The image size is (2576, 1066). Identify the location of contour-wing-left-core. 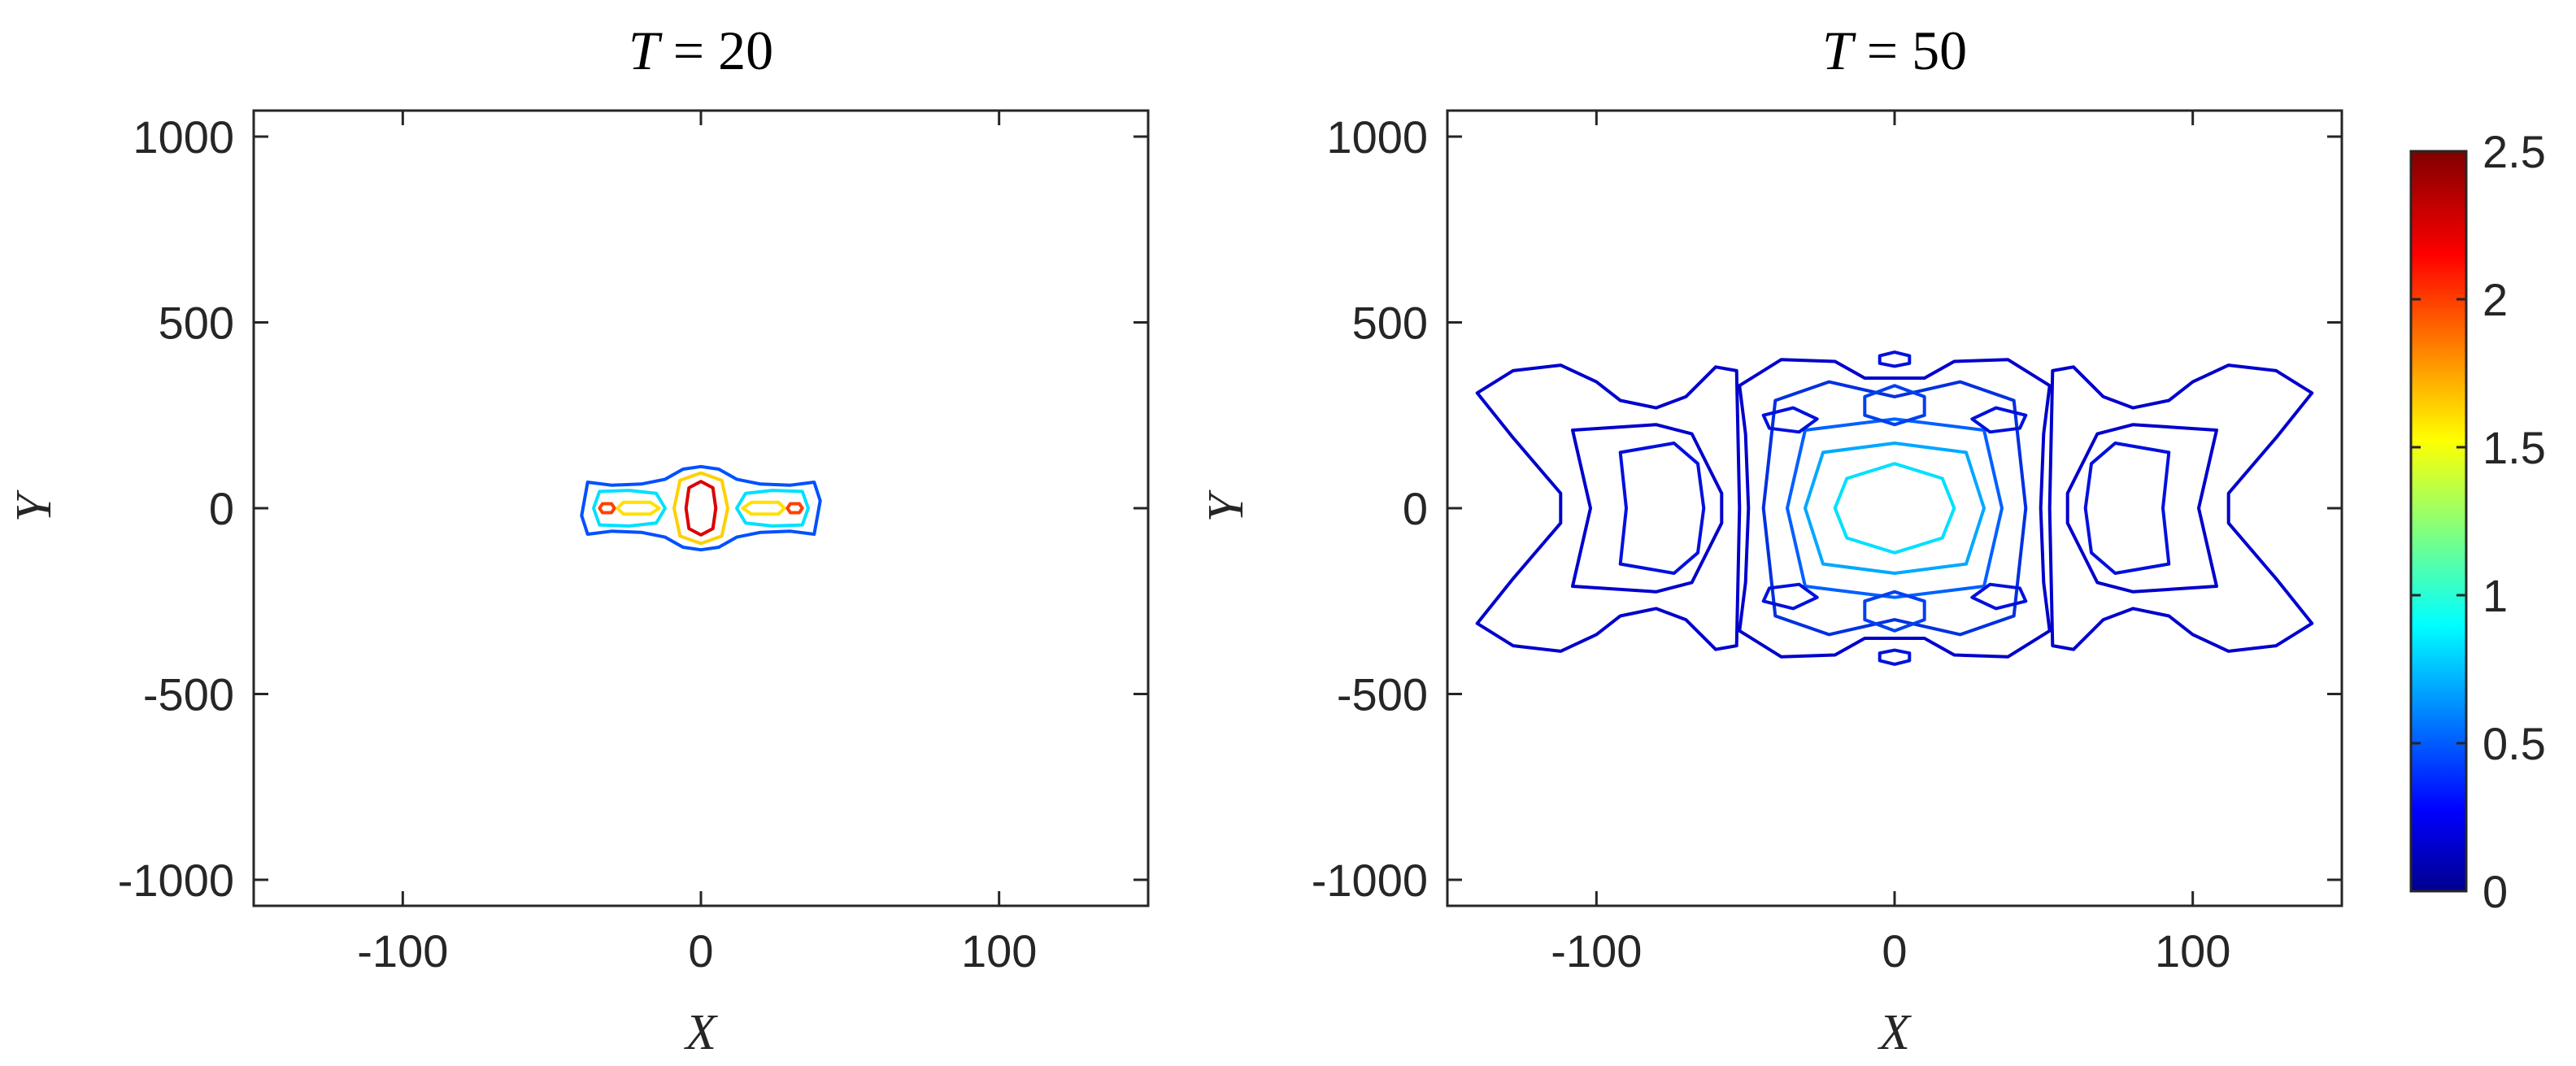
(1662, 508).